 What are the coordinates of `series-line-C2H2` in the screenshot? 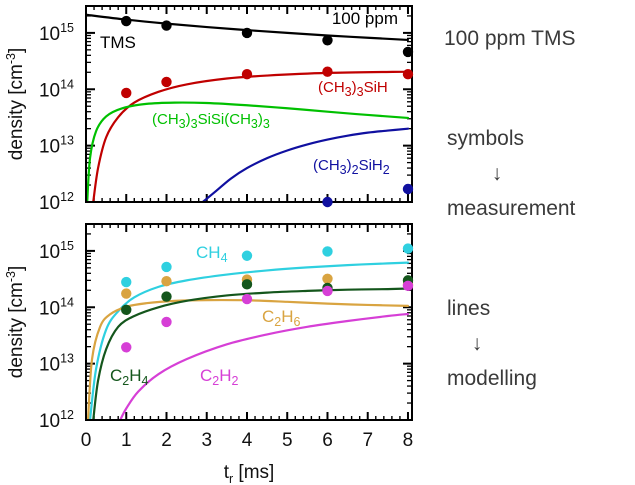 It's located at (264, 365).